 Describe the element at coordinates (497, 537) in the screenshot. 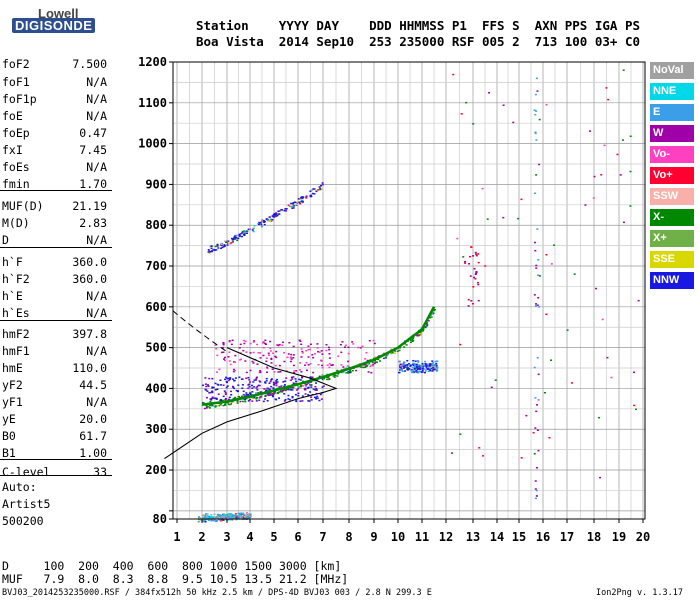

I see `x-tick-label: 14` at that location.